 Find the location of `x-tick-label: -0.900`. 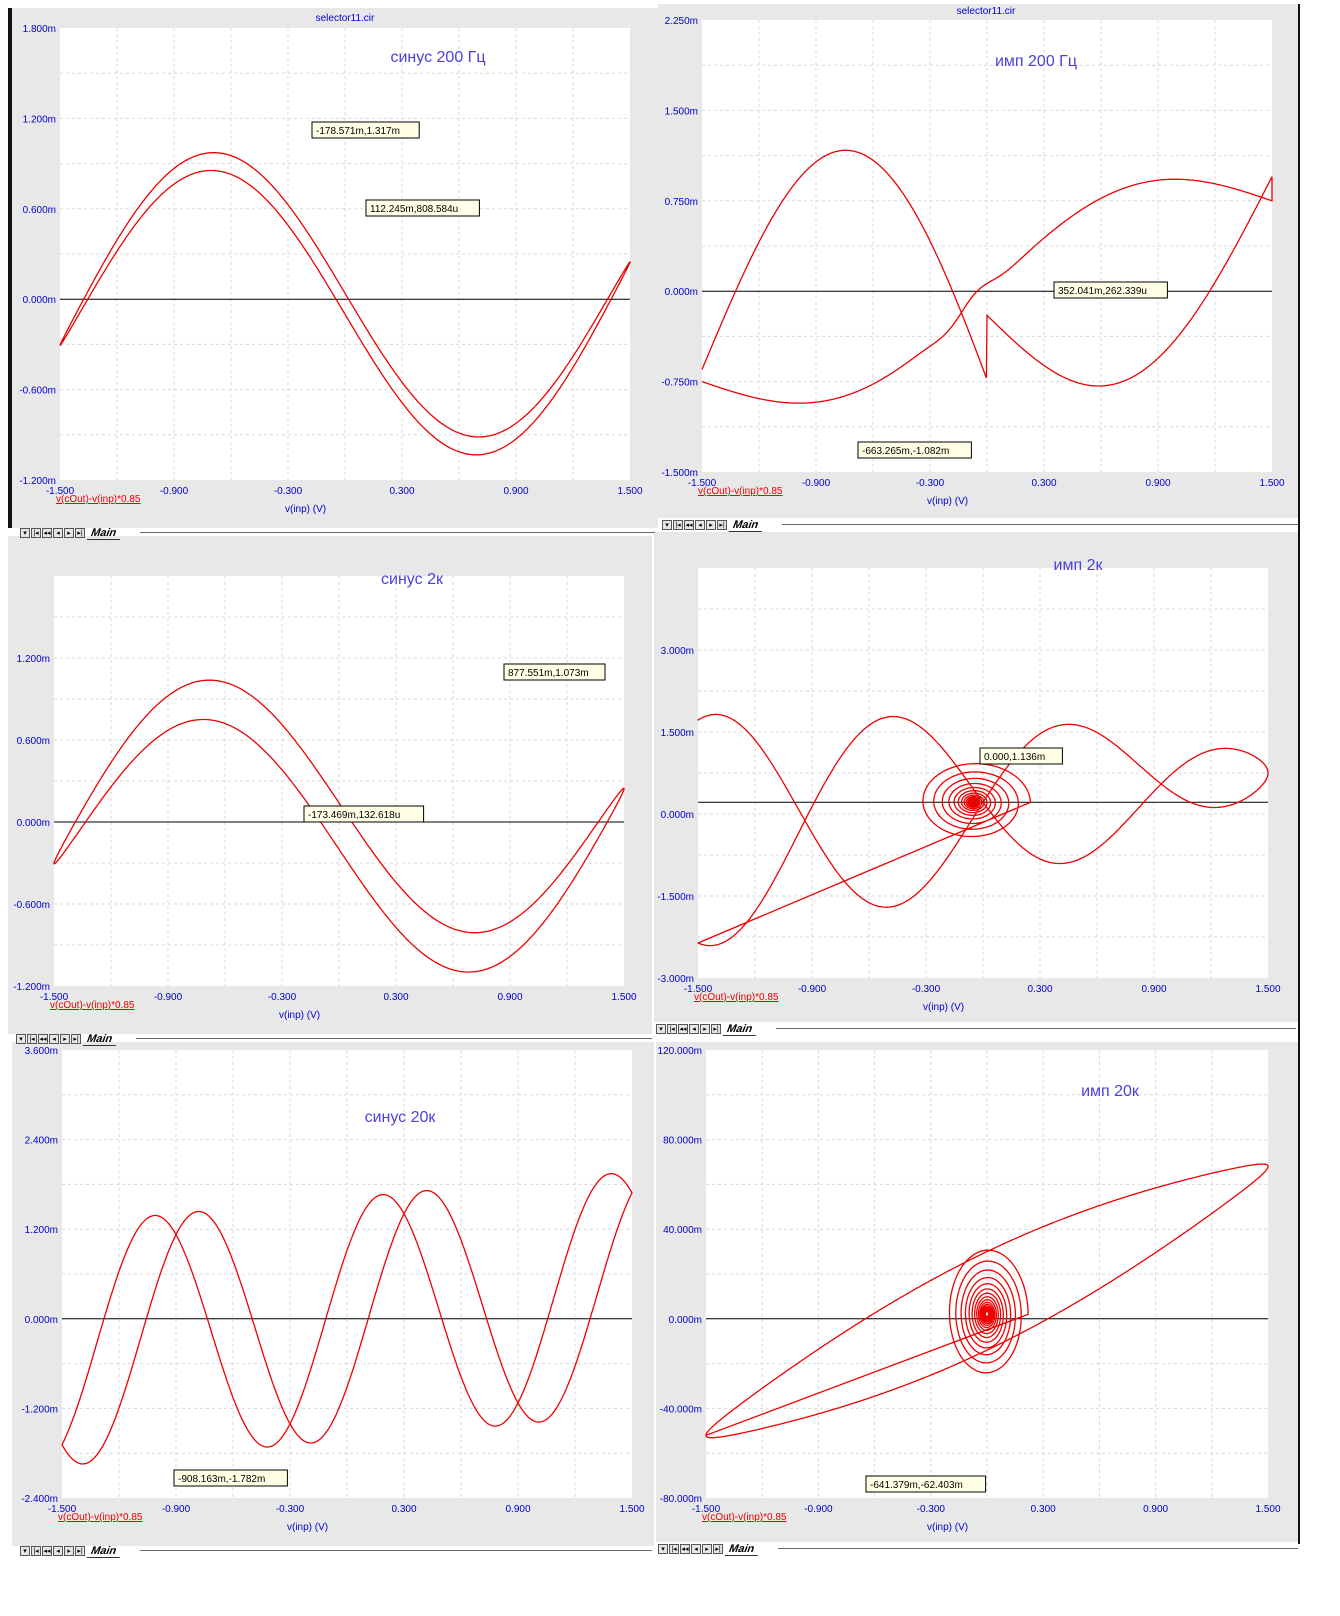

x-tick-label: -0.900 is located at coordinates (168, 997).